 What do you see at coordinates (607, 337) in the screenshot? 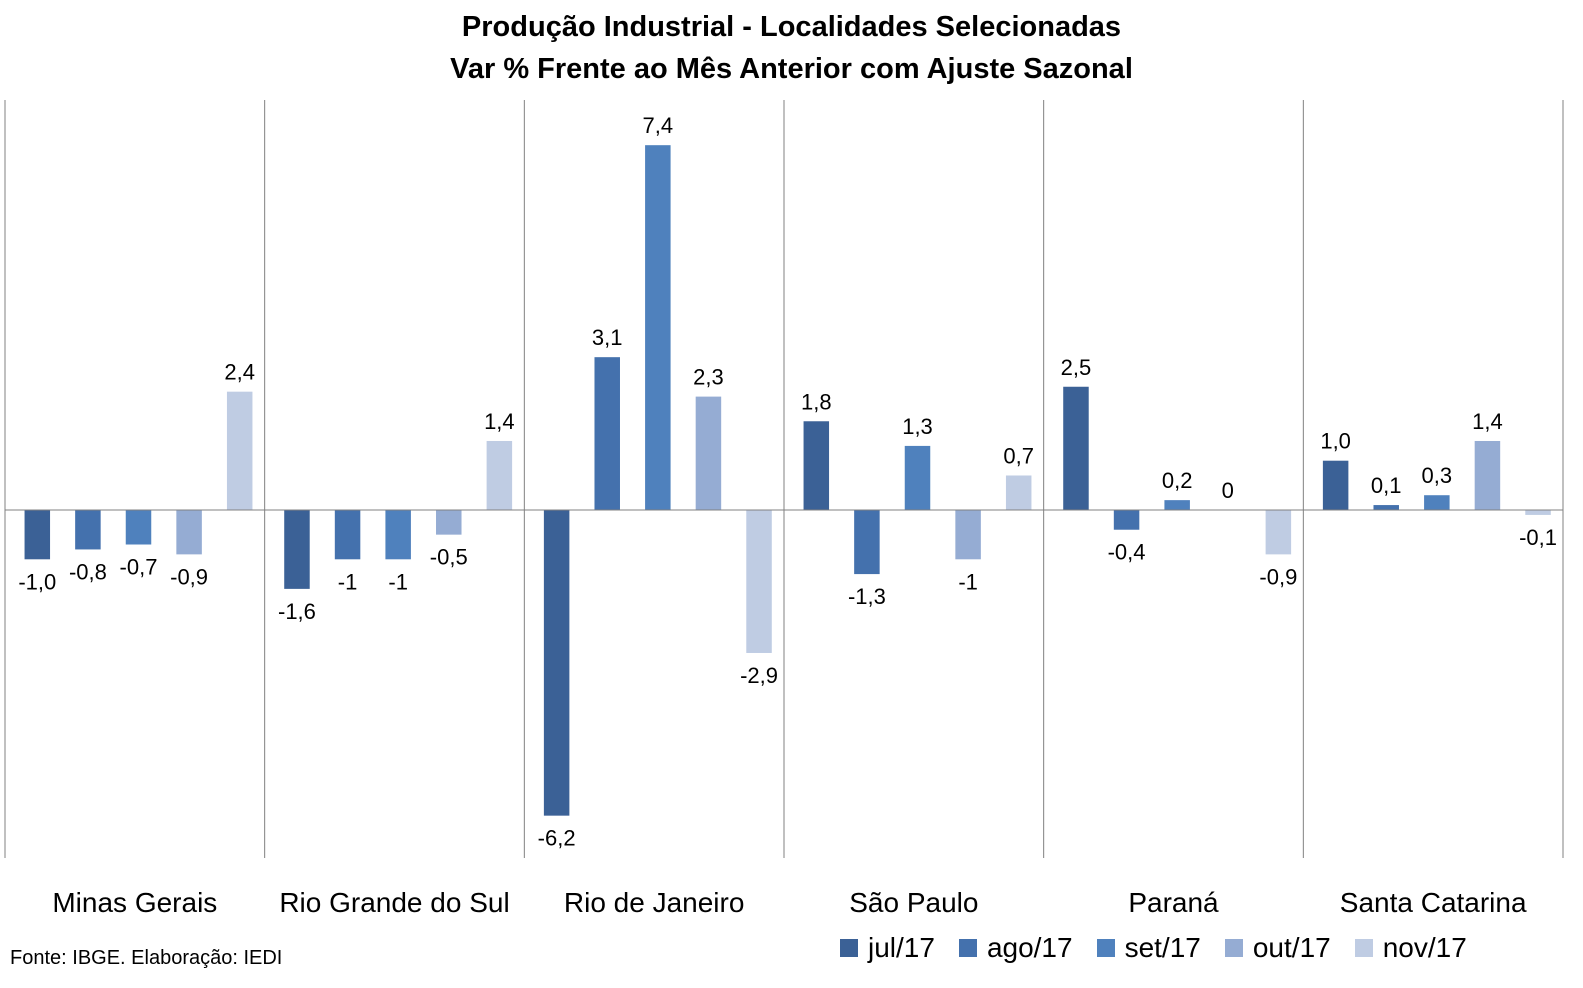
I see `data-label: 3,1` at bounding box center [607, 337].